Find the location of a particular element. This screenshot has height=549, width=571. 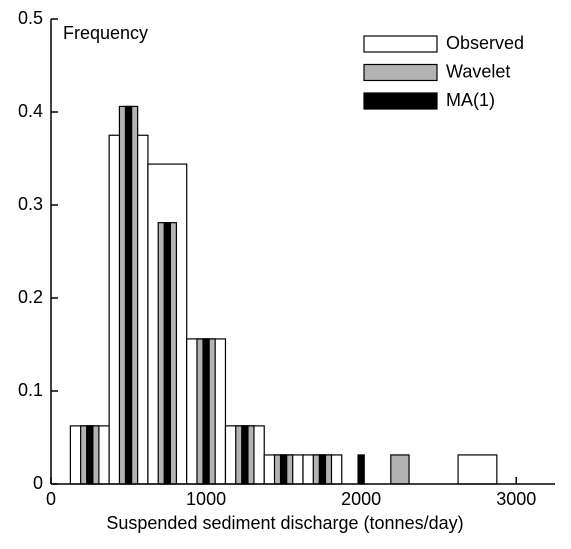

x-tick-label: 1000 is located at coordinates (206, 499).